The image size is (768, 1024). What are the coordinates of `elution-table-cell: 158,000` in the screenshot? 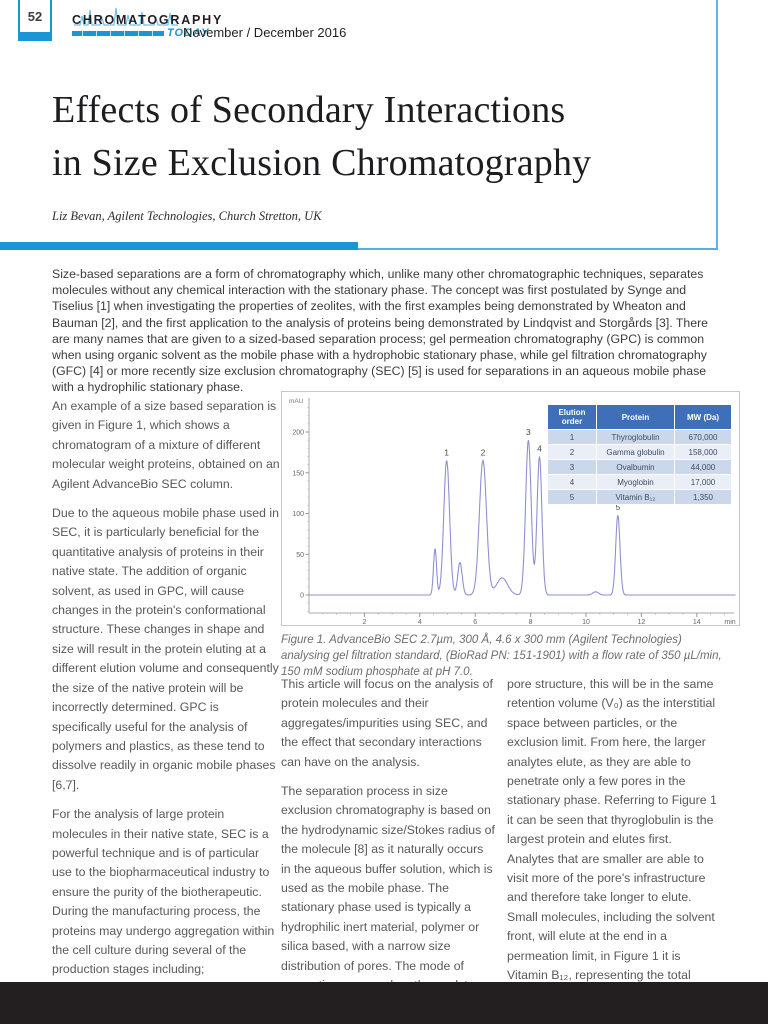 It's located at (703, 452).